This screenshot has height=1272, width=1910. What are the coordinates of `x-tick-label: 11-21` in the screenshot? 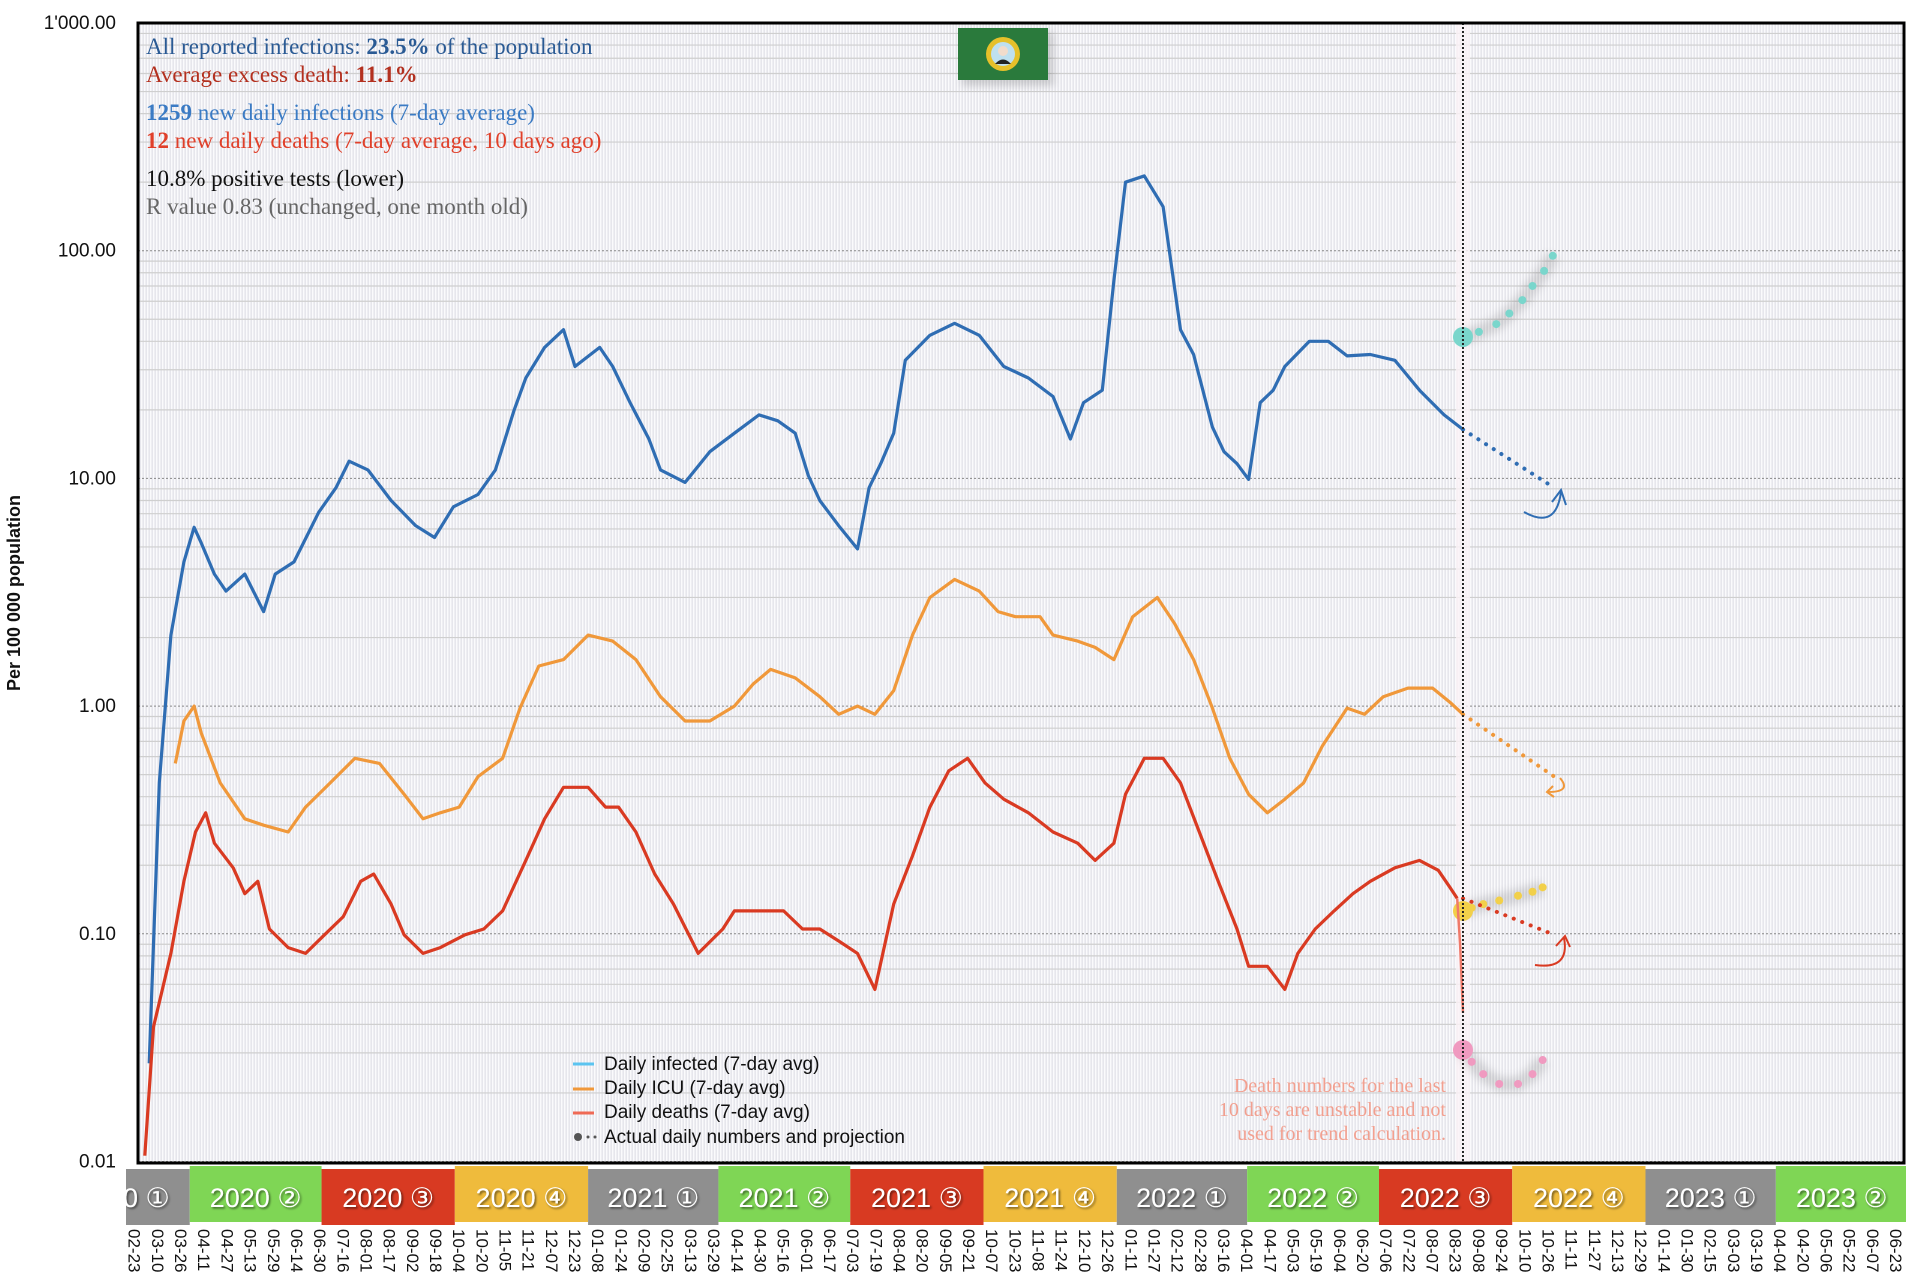 It's located at (528, 1250).